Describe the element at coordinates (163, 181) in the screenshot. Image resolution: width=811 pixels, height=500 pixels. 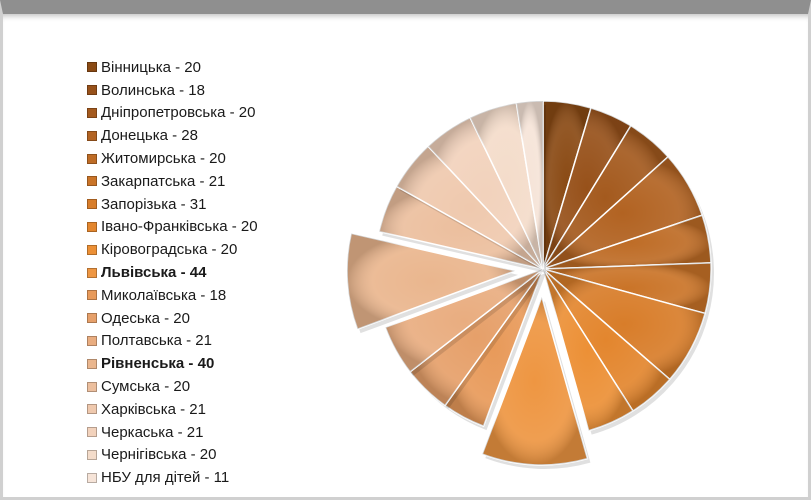
I see `legend-label: Закарпатська - 21` at that location.